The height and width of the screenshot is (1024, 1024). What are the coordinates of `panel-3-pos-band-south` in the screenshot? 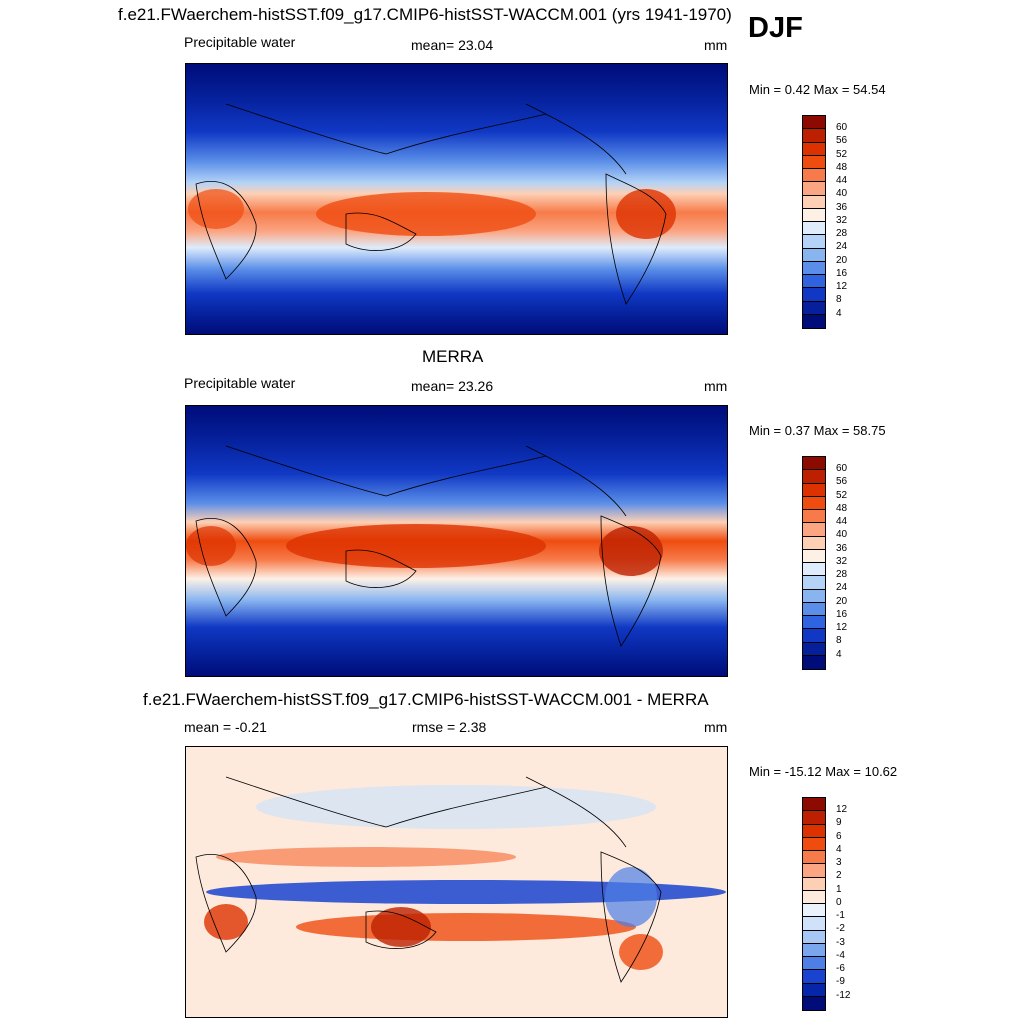 It's located at (466, 927).